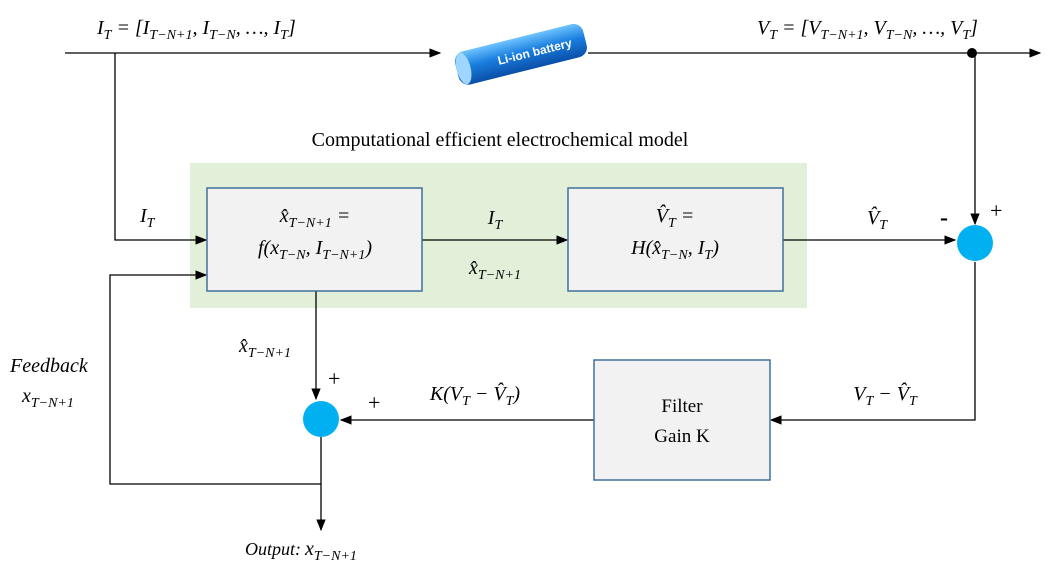  Describe the element at coordinates (440, 394) in the screenshot. I see `text-part: K(` at that location.